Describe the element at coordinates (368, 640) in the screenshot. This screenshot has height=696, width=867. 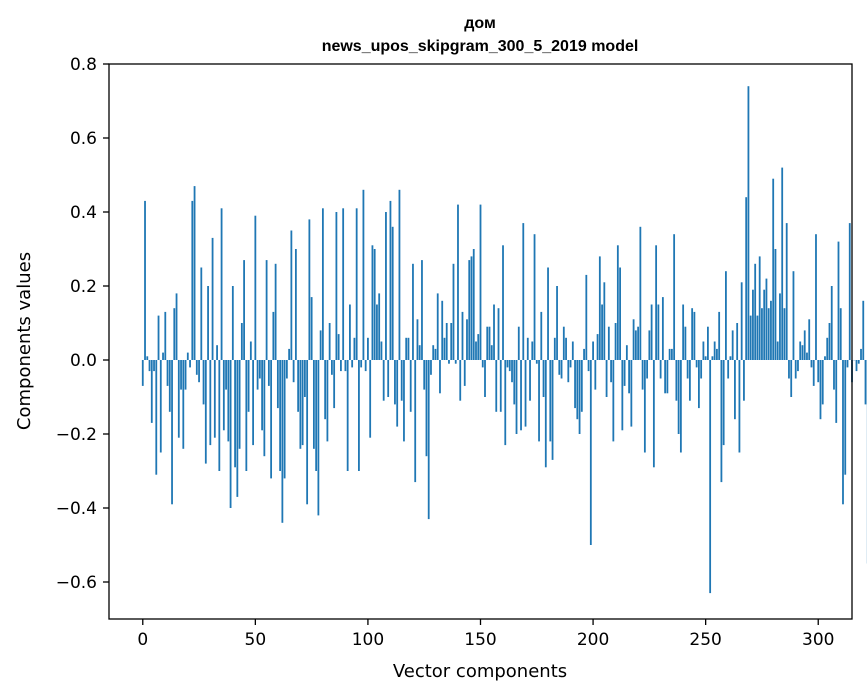
I see `x-tick-label: 100` at that location.